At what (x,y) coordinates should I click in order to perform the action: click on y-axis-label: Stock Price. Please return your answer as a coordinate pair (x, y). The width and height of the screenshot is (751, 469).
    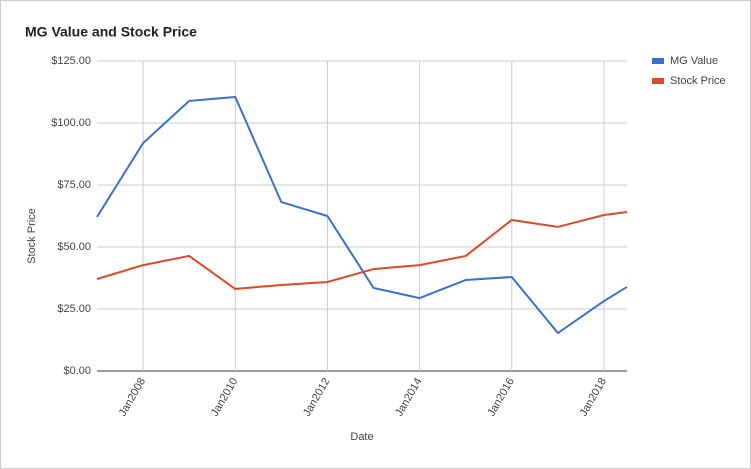
    Looking at the image, I should click on (32, 236).